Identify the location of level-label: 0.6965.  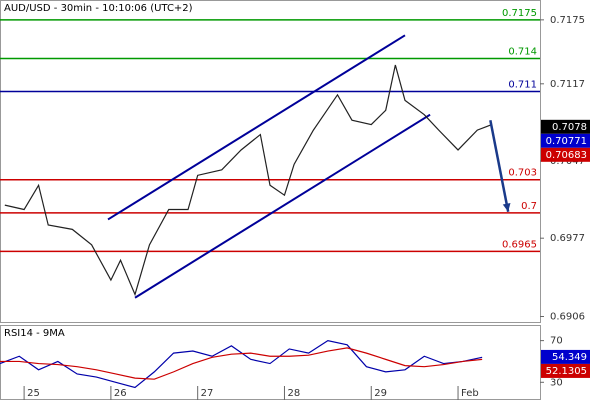
(519, 244).